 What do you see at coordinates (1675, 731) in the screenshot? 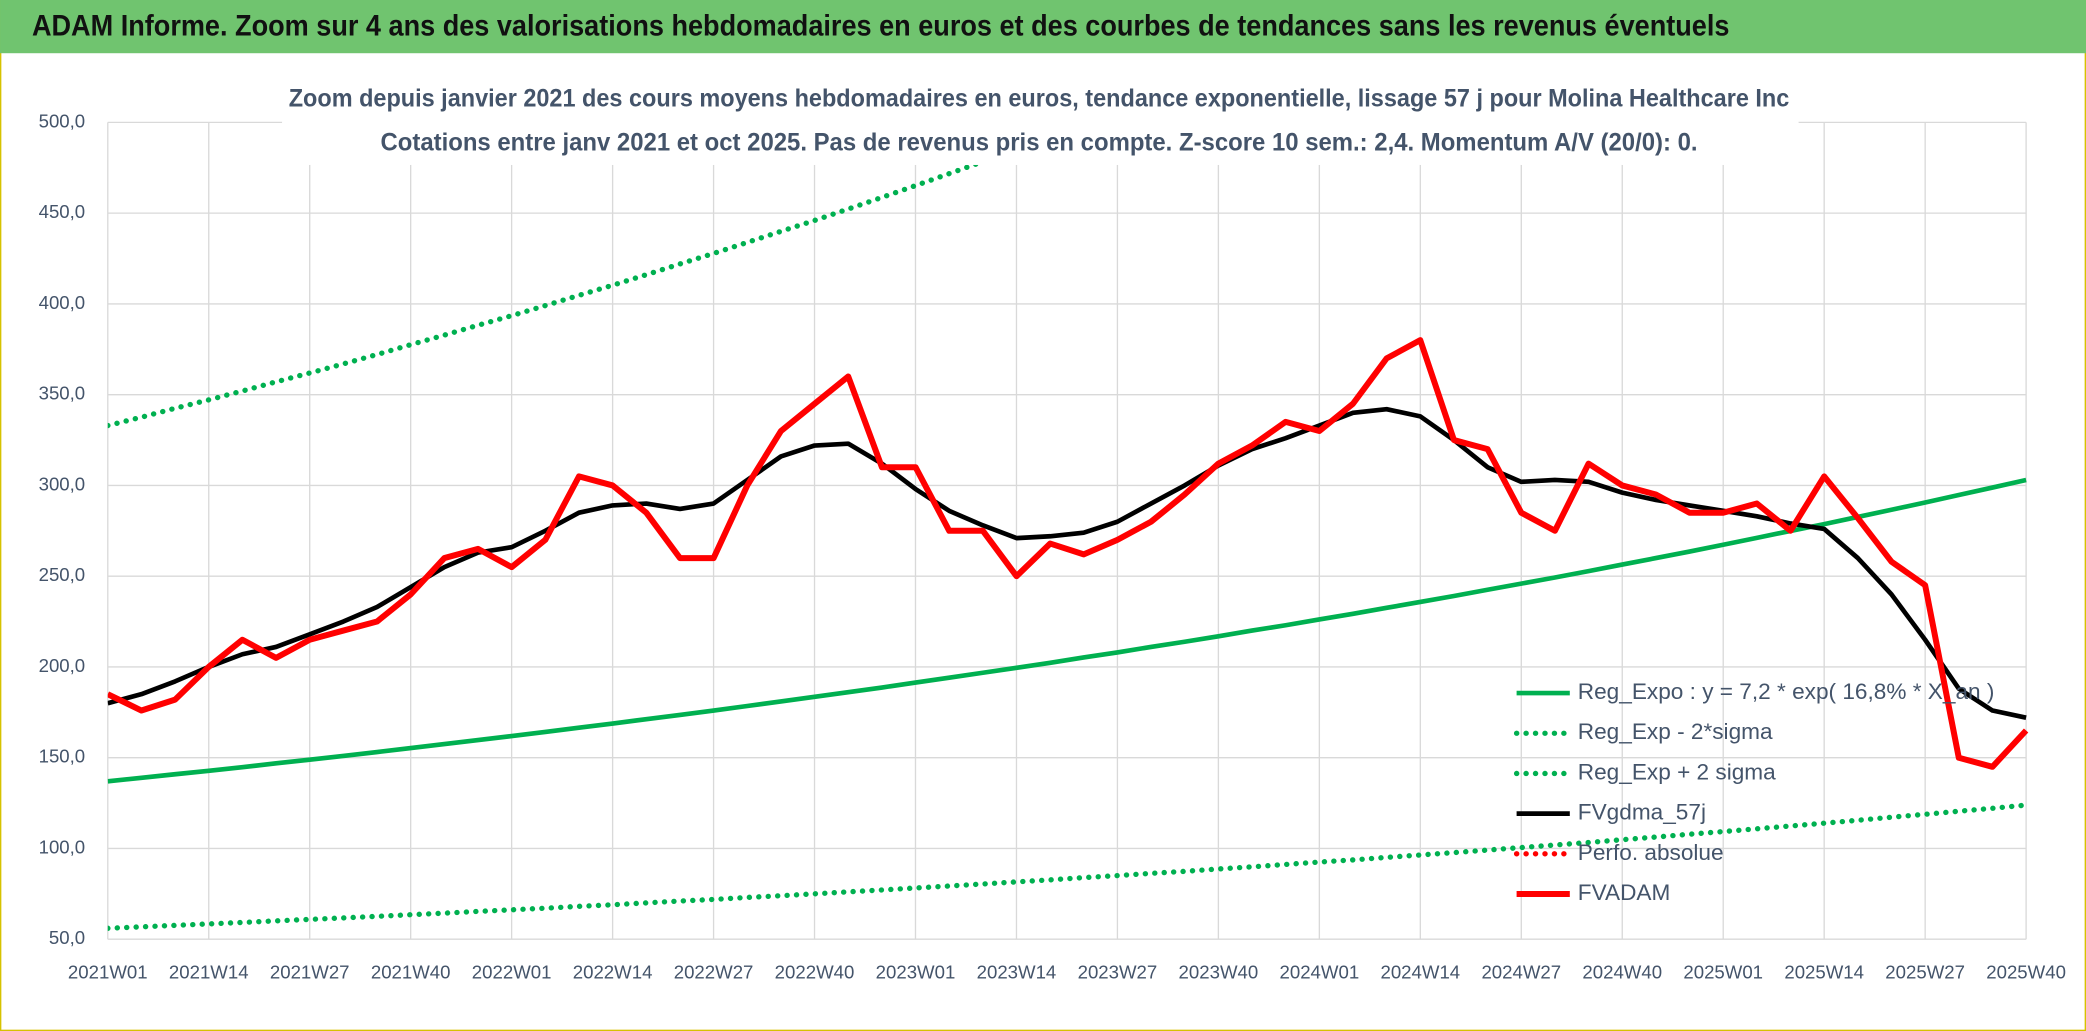
I see `legend-label: Reg_Exp - 2*sigma` at bounding box center [1675, 731].